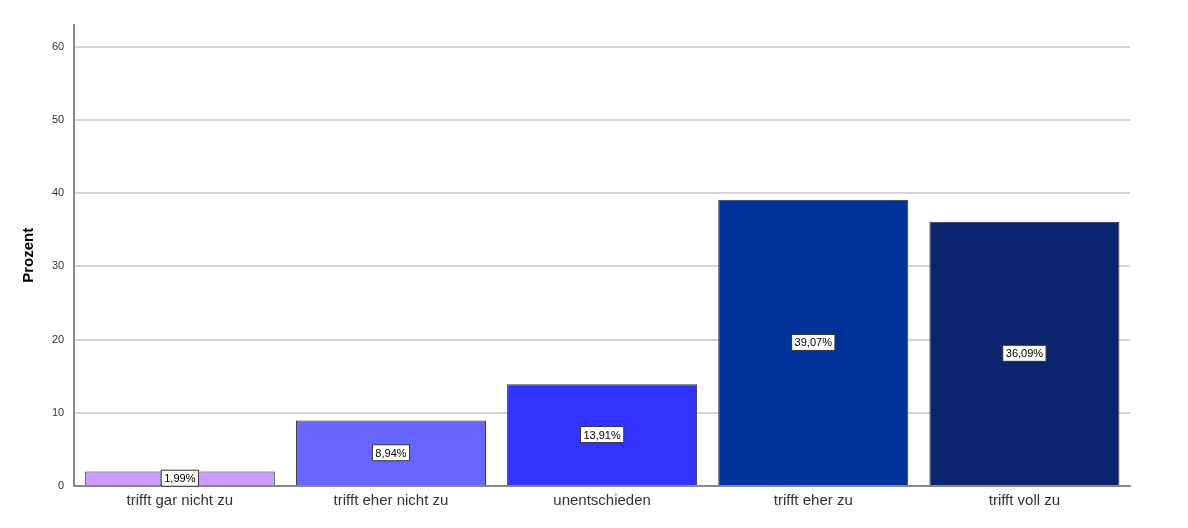 The image size is (1188, 528). I want to click on data-label: 1,99%, so click(180, 478).